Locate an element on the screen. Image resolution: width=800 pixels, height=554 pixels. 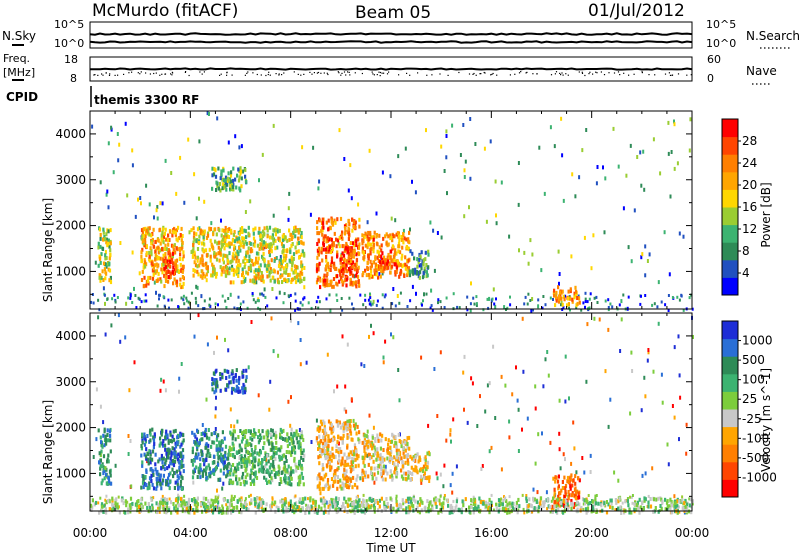
power-ylabel: Slant Range [km] is located at coordinates (48, 250).